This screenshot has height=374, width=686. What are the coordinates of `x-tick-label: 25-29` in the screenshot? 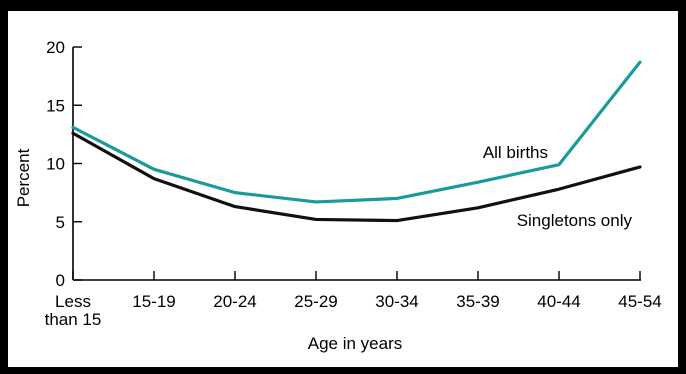 It's located at (315, 301).